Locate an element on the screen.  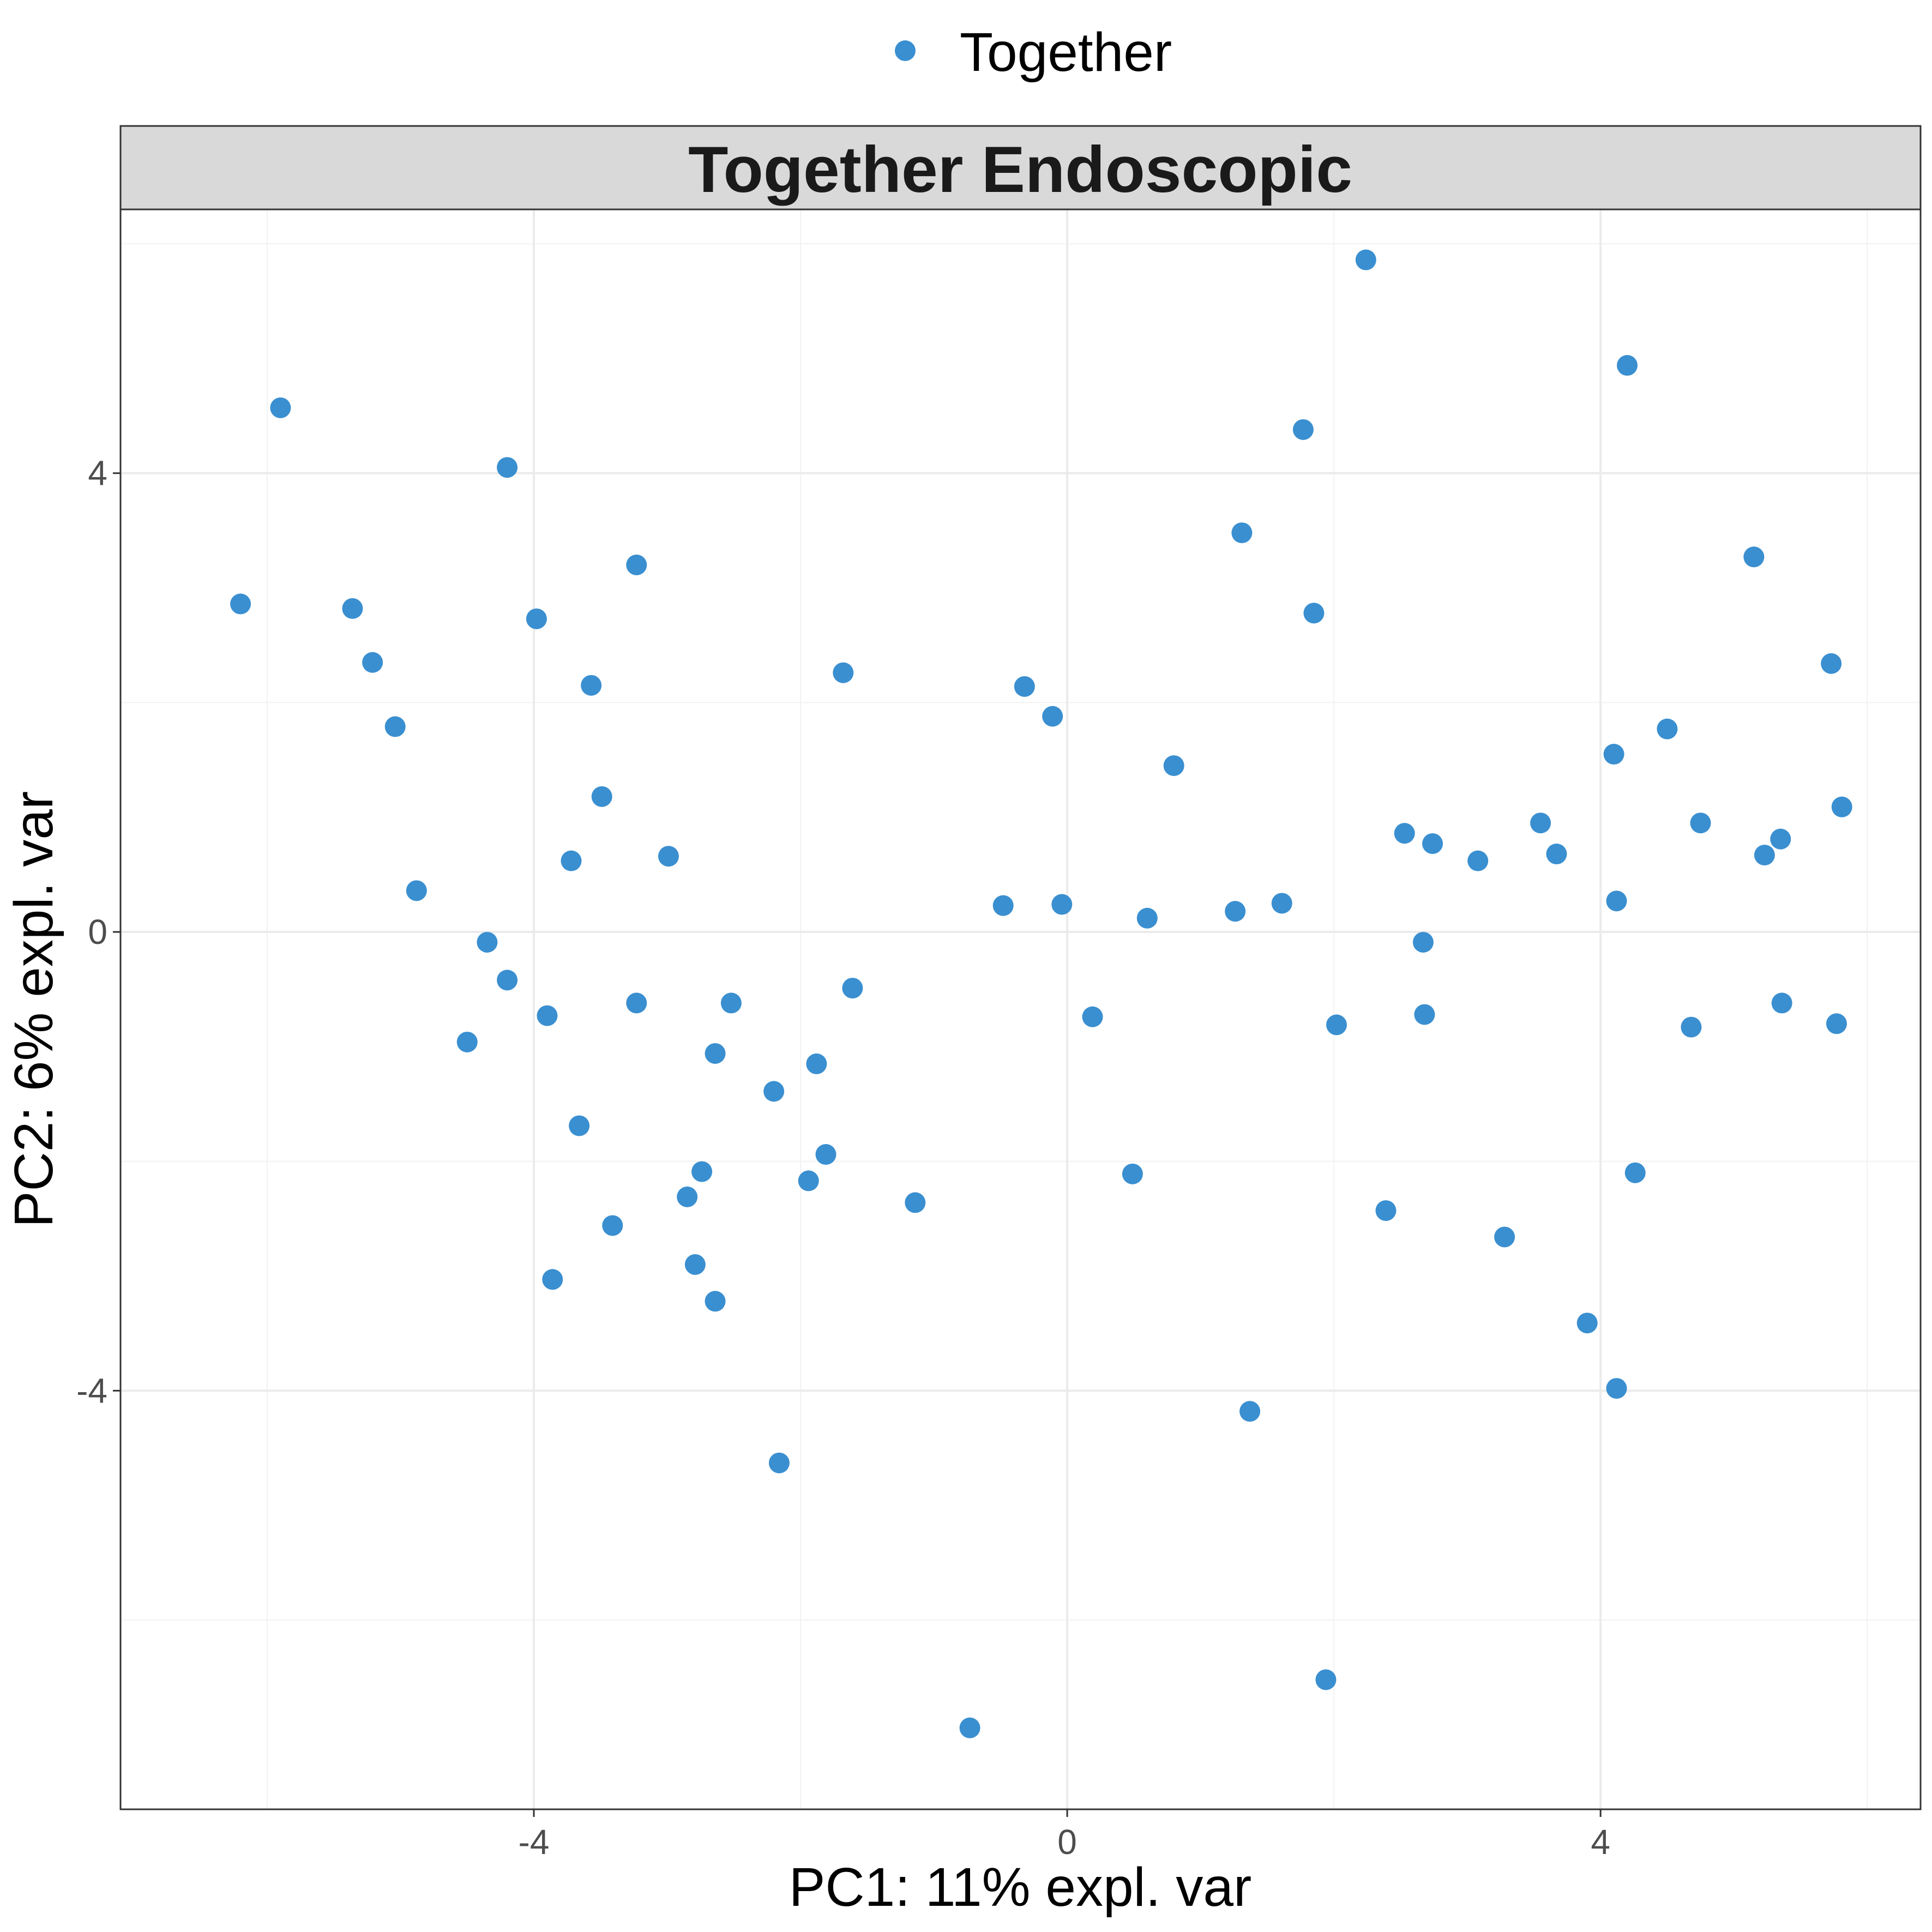
y-axis-title: PC2: 6% expl. var is located at coordinates (33, 1009).